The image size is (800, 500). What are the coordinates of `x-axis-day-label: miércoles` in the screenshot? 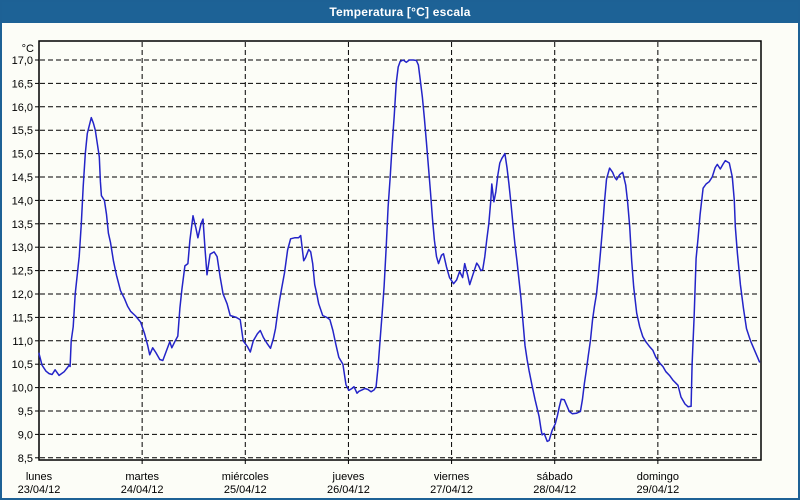 It's located at (246, 477).